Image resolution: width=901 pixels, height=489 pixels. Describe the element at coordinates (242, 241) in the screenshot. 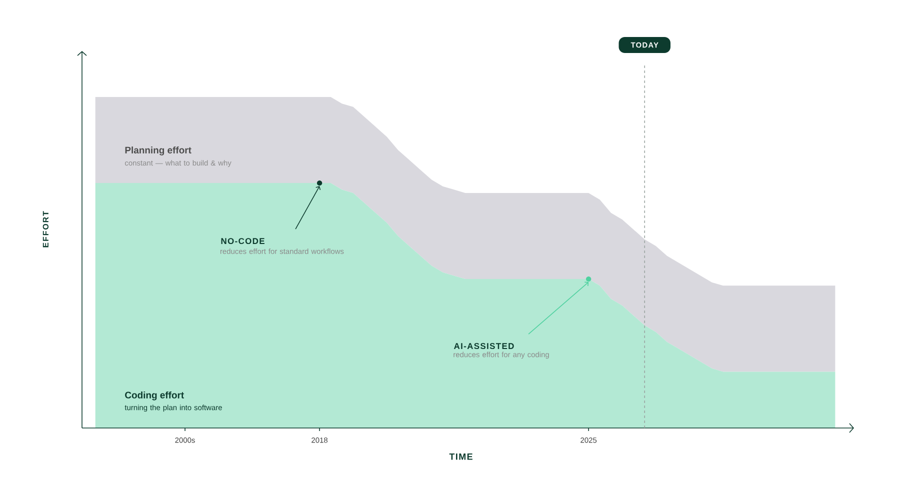

I see `annotation: NO-CODE` at that location.